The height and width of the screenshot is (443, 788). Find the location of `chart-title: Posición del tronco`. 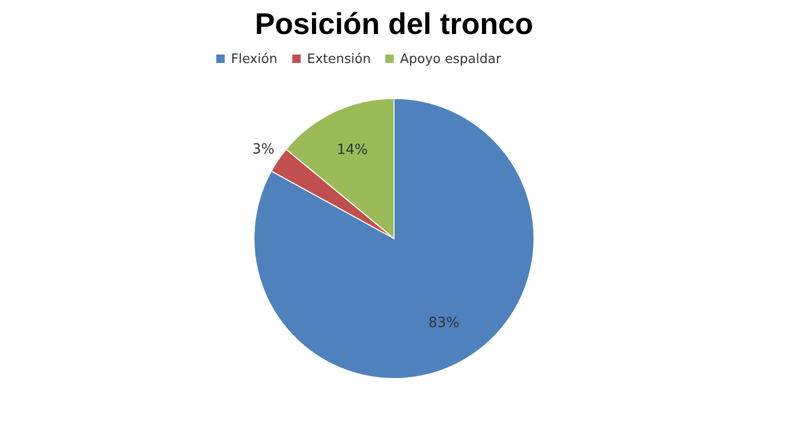

chart-title: Posición del tronco is located at coordinates (394, 24).